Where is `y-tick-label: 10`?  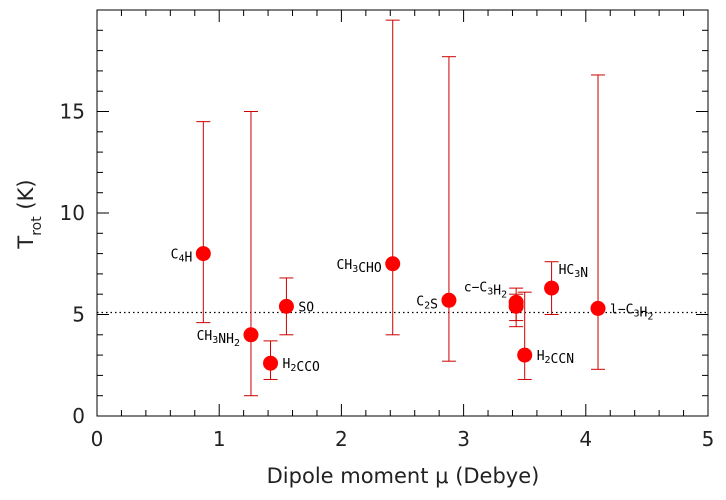
y-tick-label: 10 is located at coordinates (72, 213).